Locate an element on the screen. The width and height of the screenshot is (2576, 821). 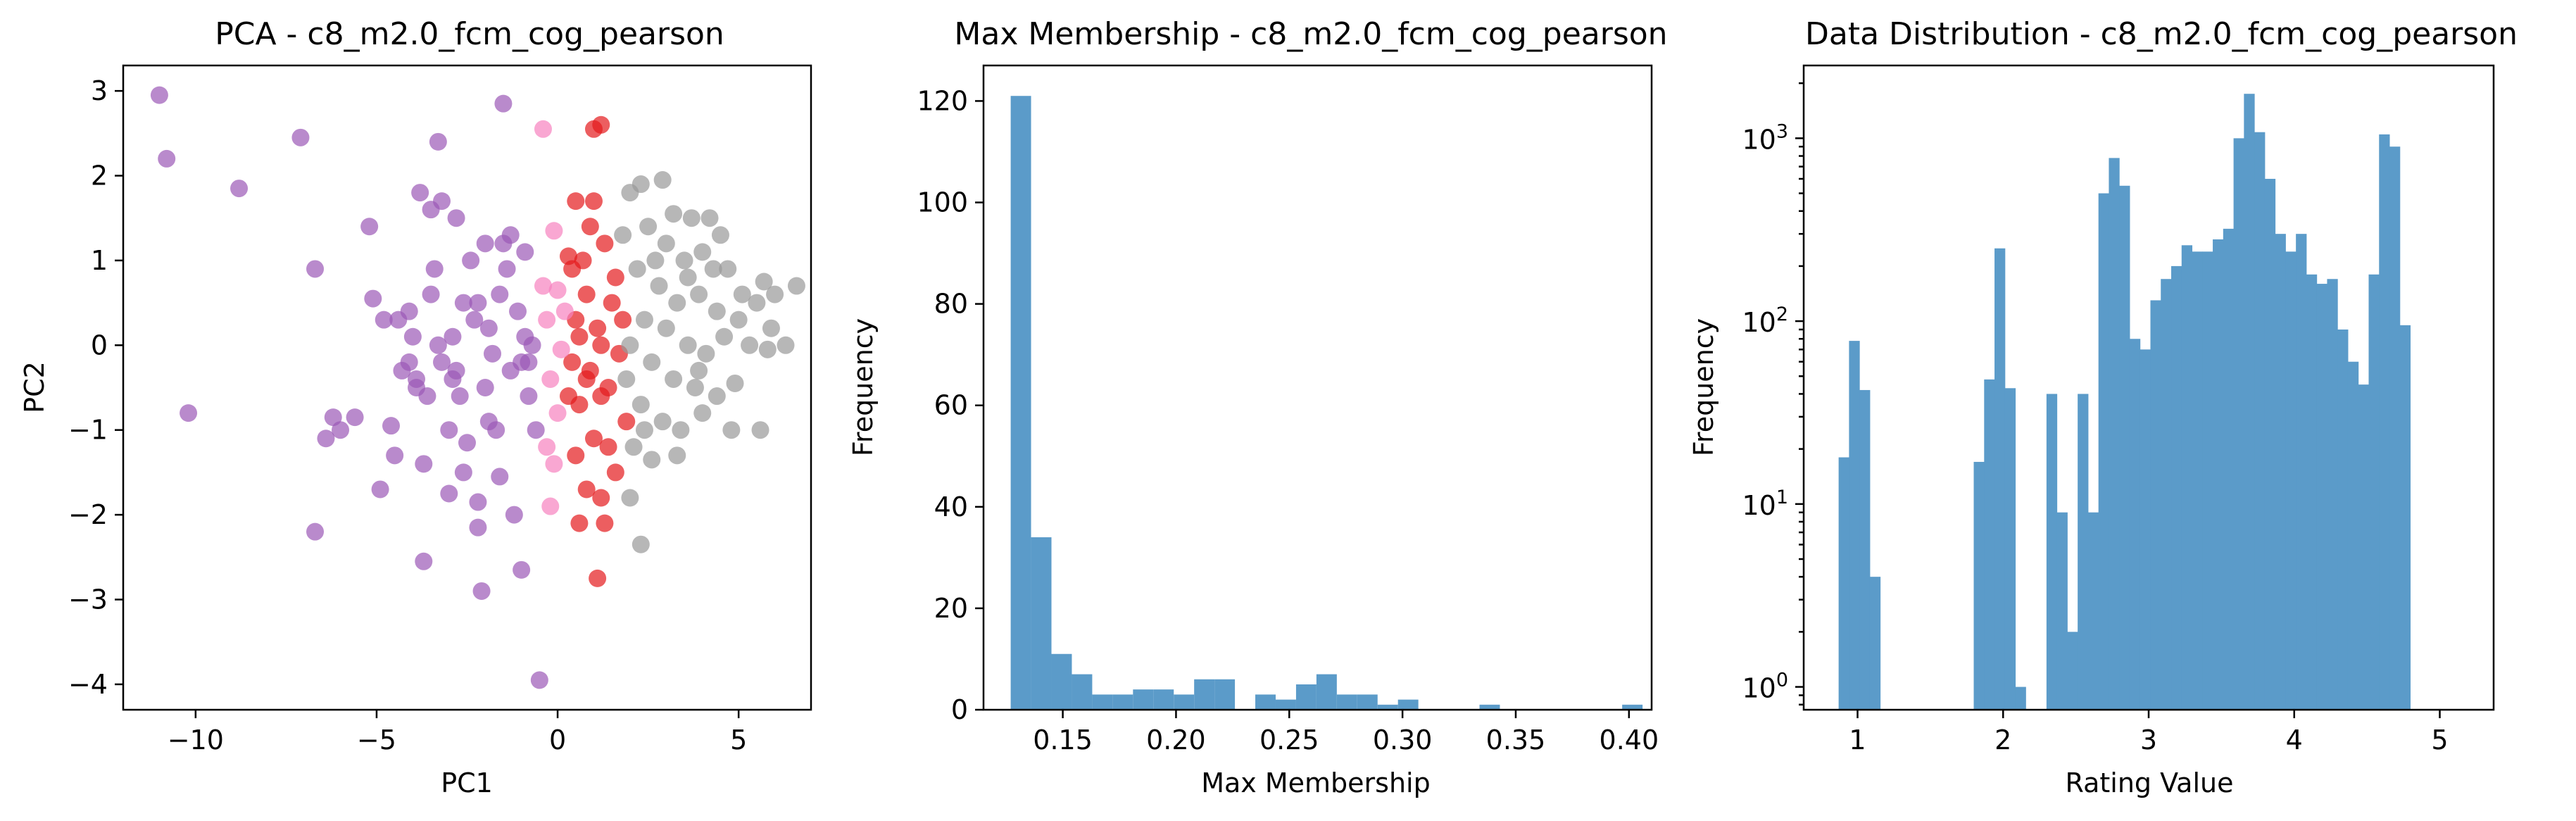
pca-y-tick-label: −2 is located at coordinates (88, 514).